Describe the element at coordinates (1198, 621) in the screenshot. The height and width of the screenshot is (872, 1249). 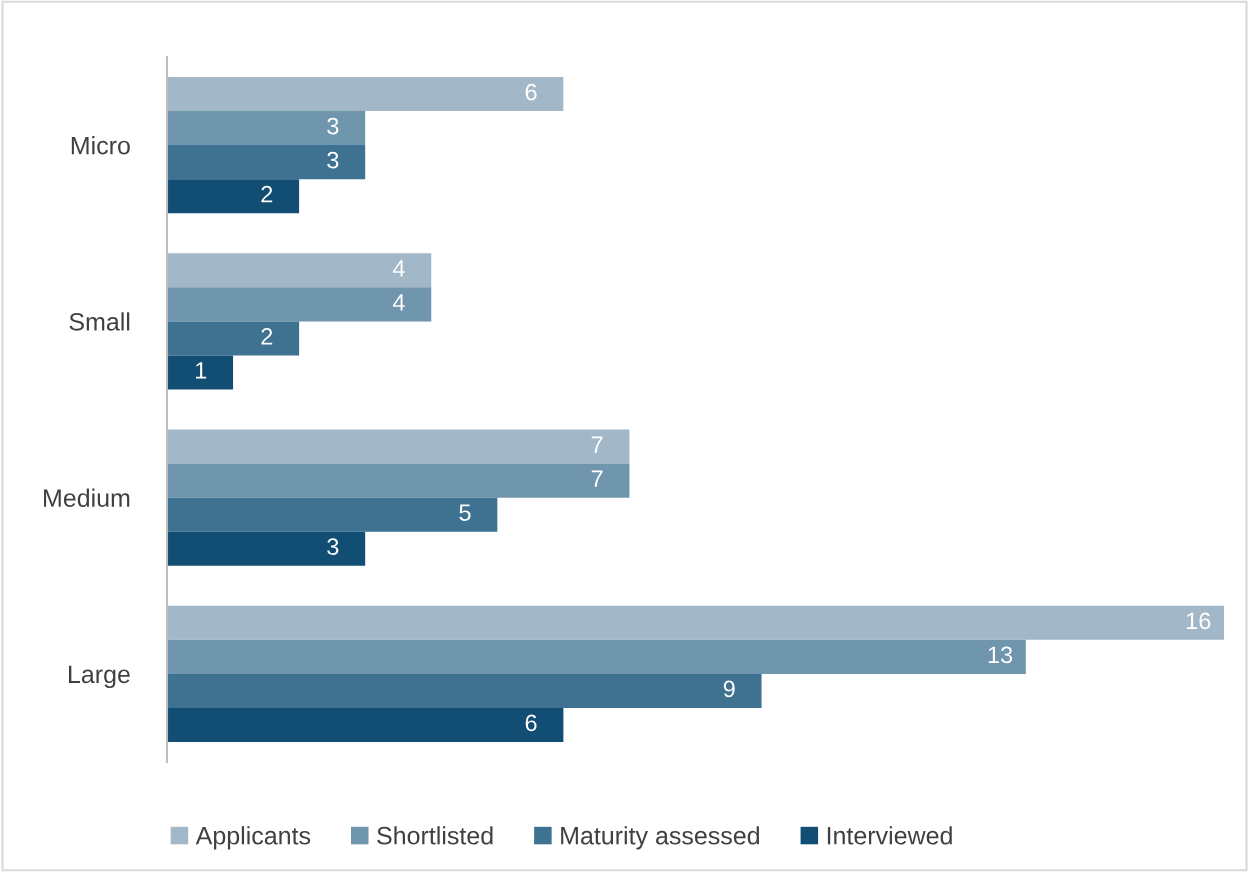
I see `data-label: 16` at that location.